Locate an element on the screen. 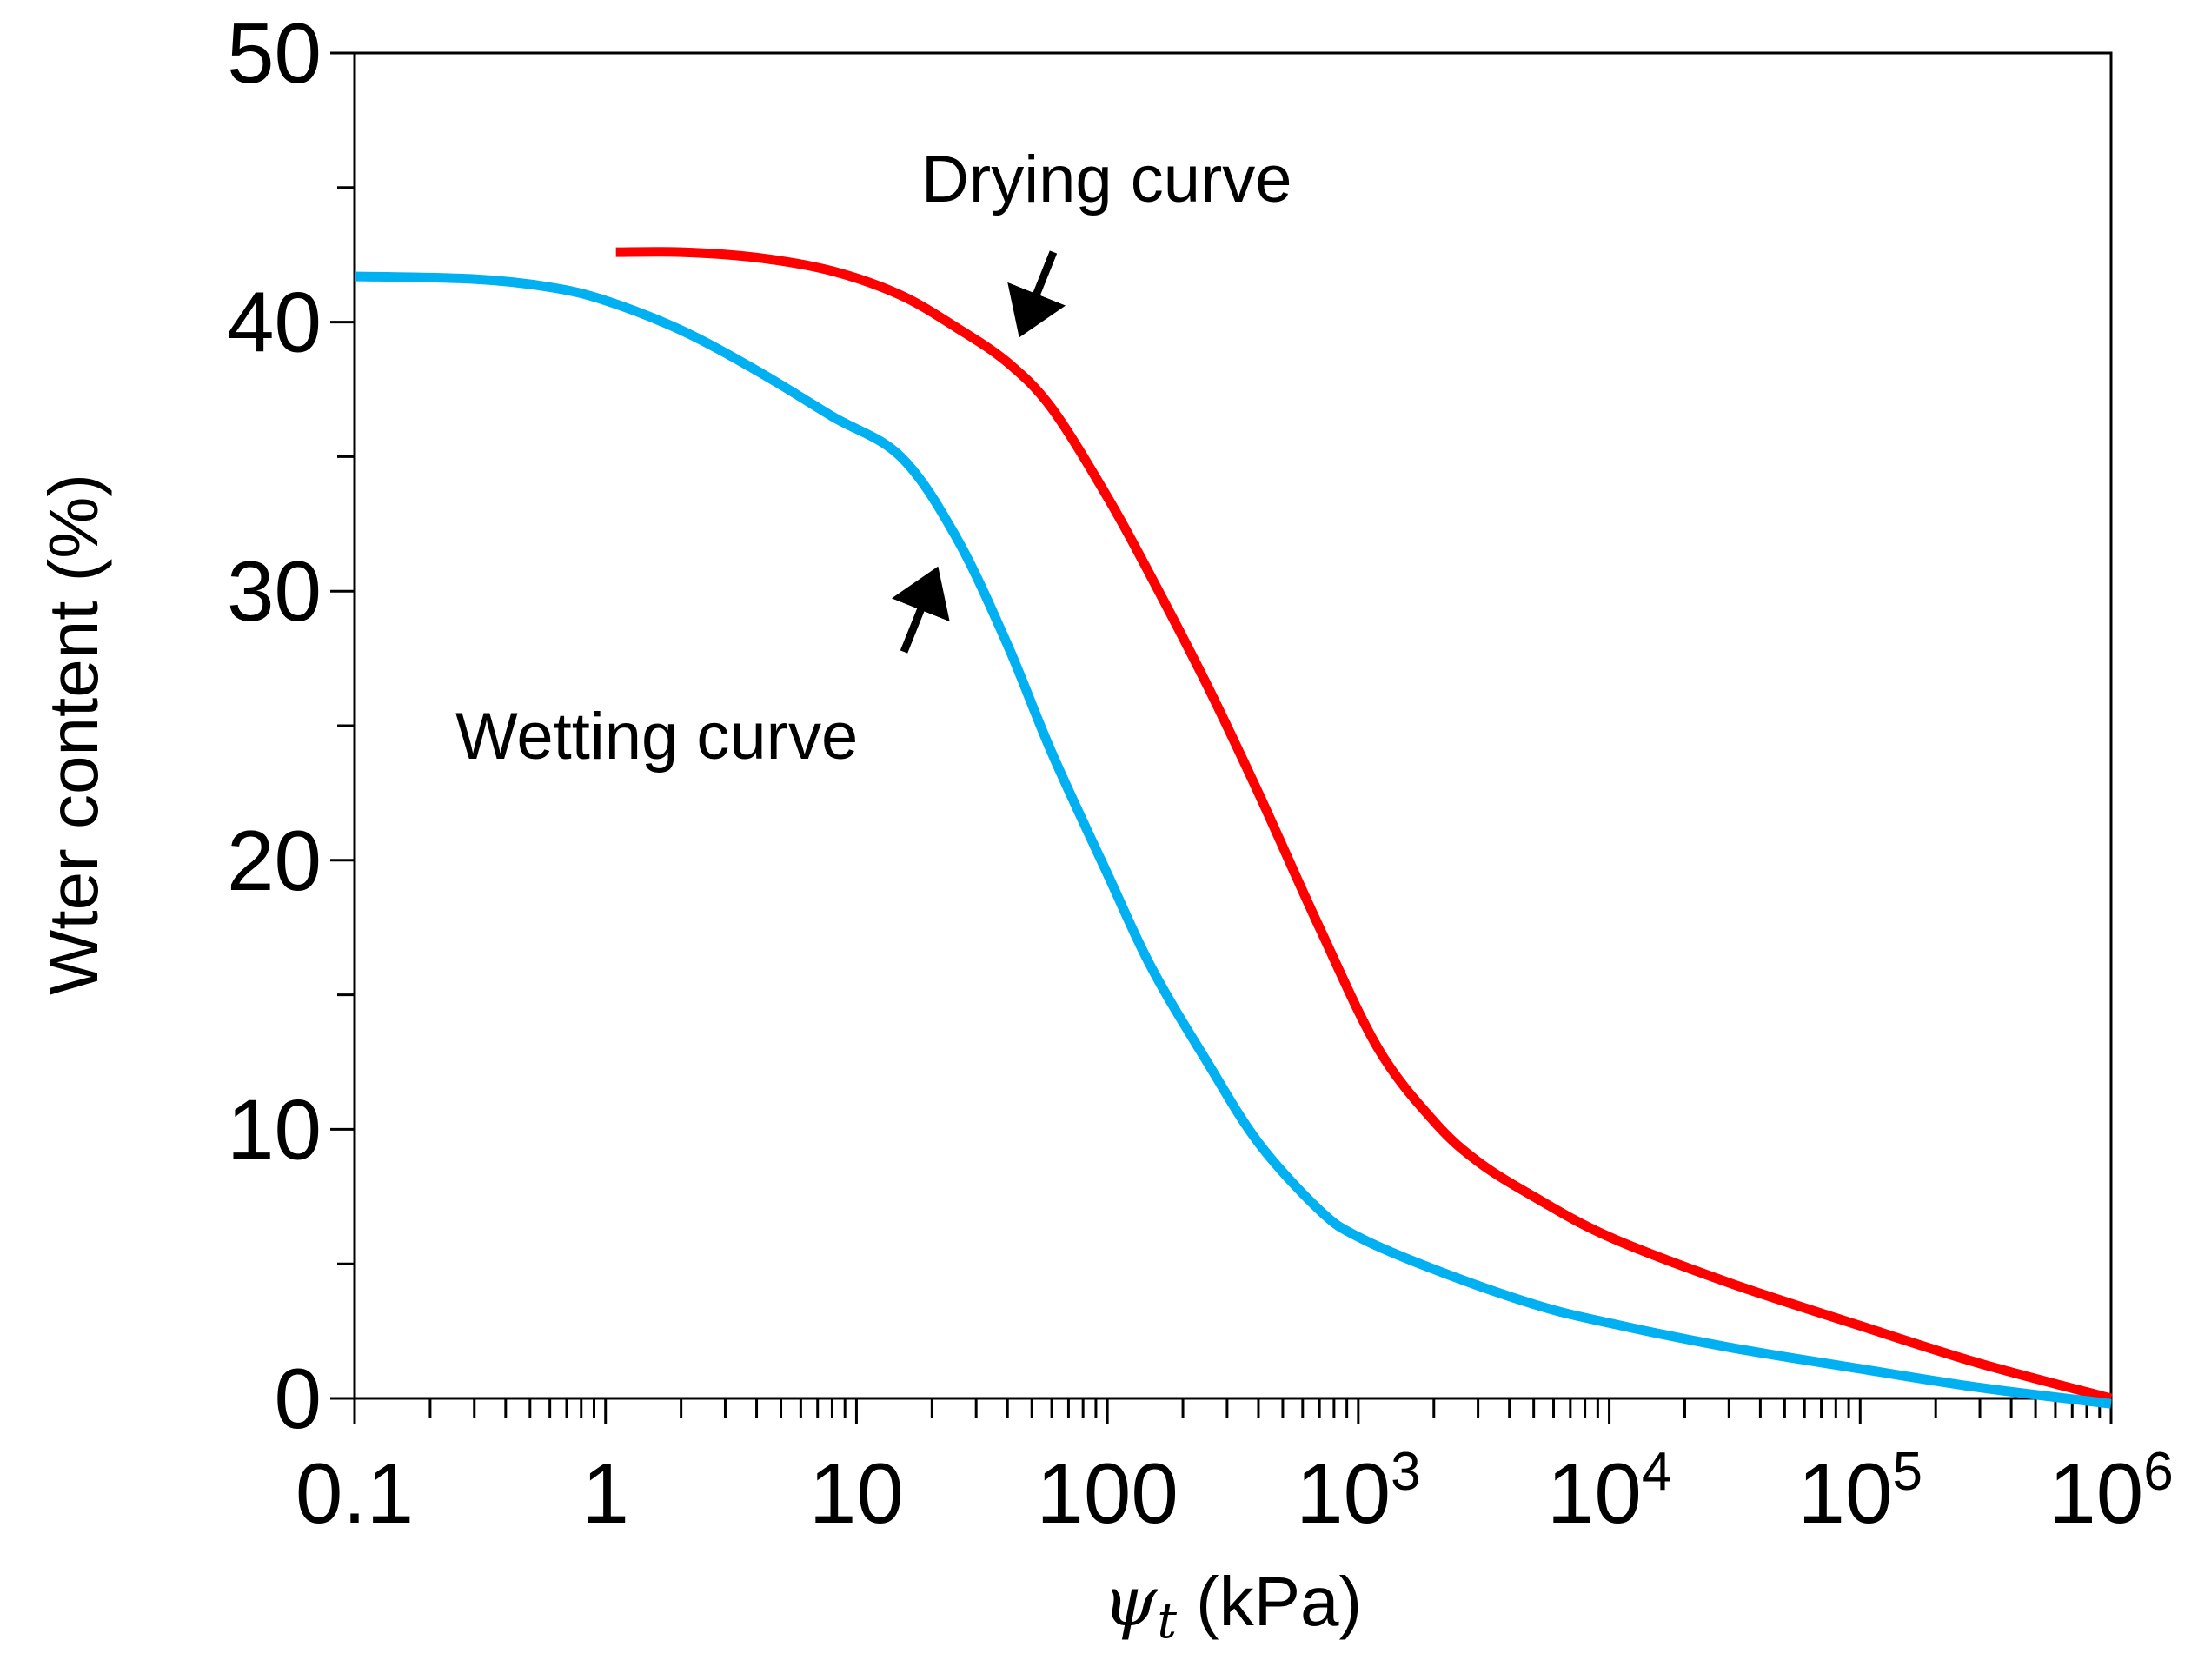 The width and height of the screenshot is (2198, 1680). x-axis-subscript: t is located at coordinates (1168, 1621).